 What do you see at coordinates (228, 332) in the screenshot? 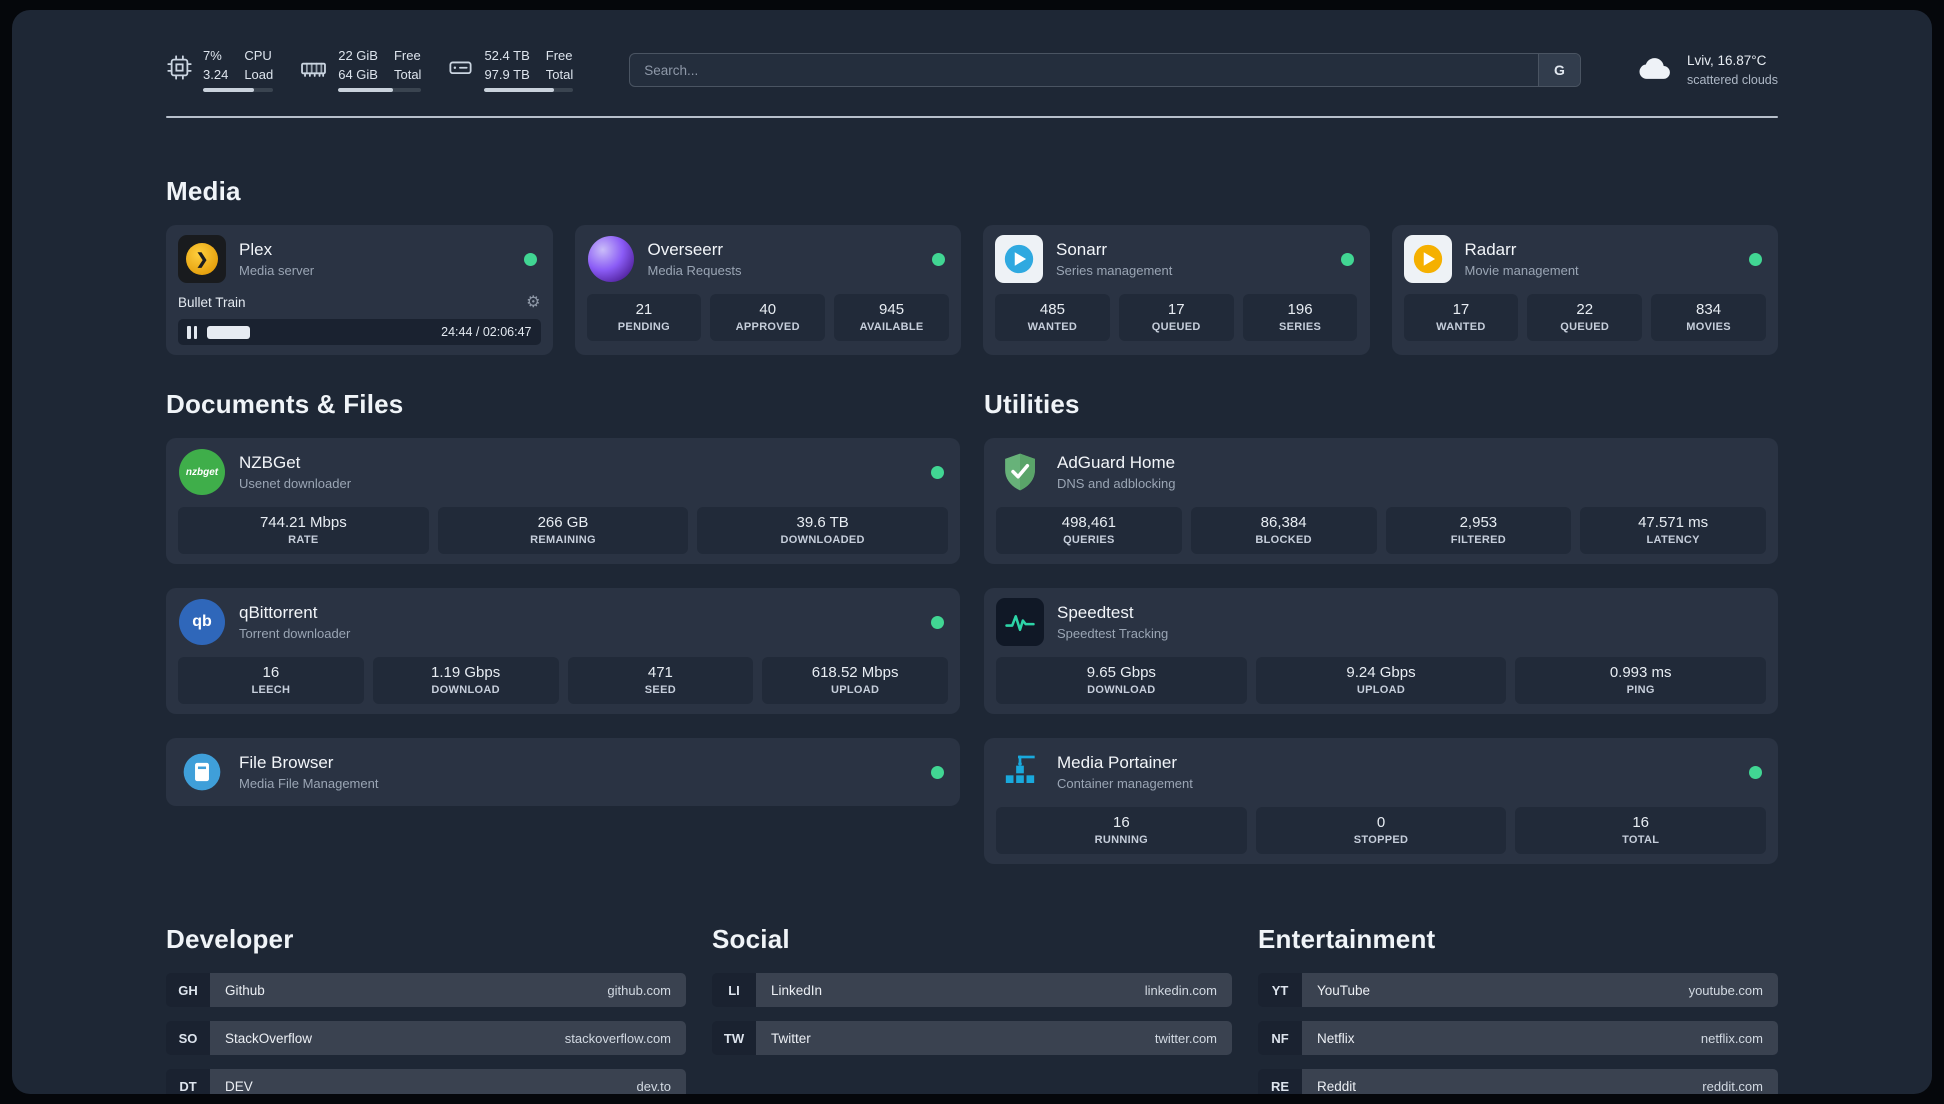
I see `playback-progress-fill` at bounding box center [228, 332].